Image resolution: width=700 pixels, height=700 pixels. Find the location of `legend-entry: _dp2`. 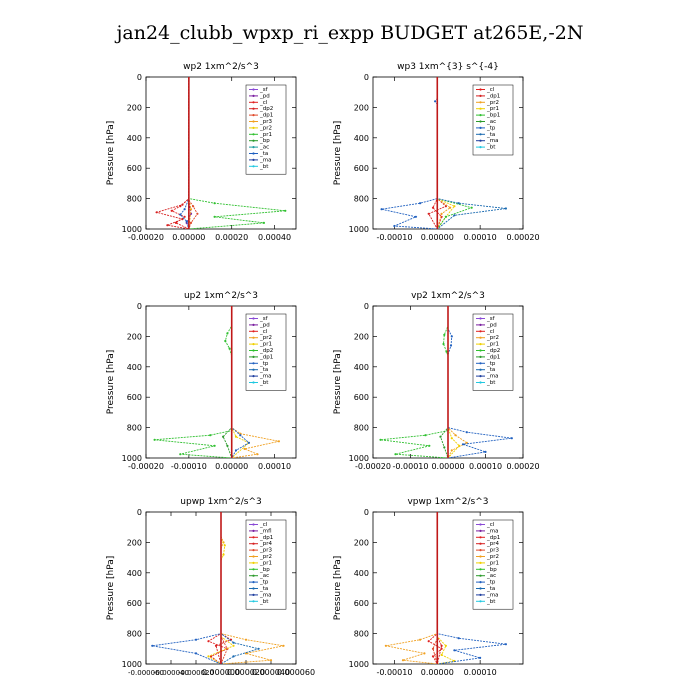

legend-entry: _dp2 is located at coordinates (266, 351).